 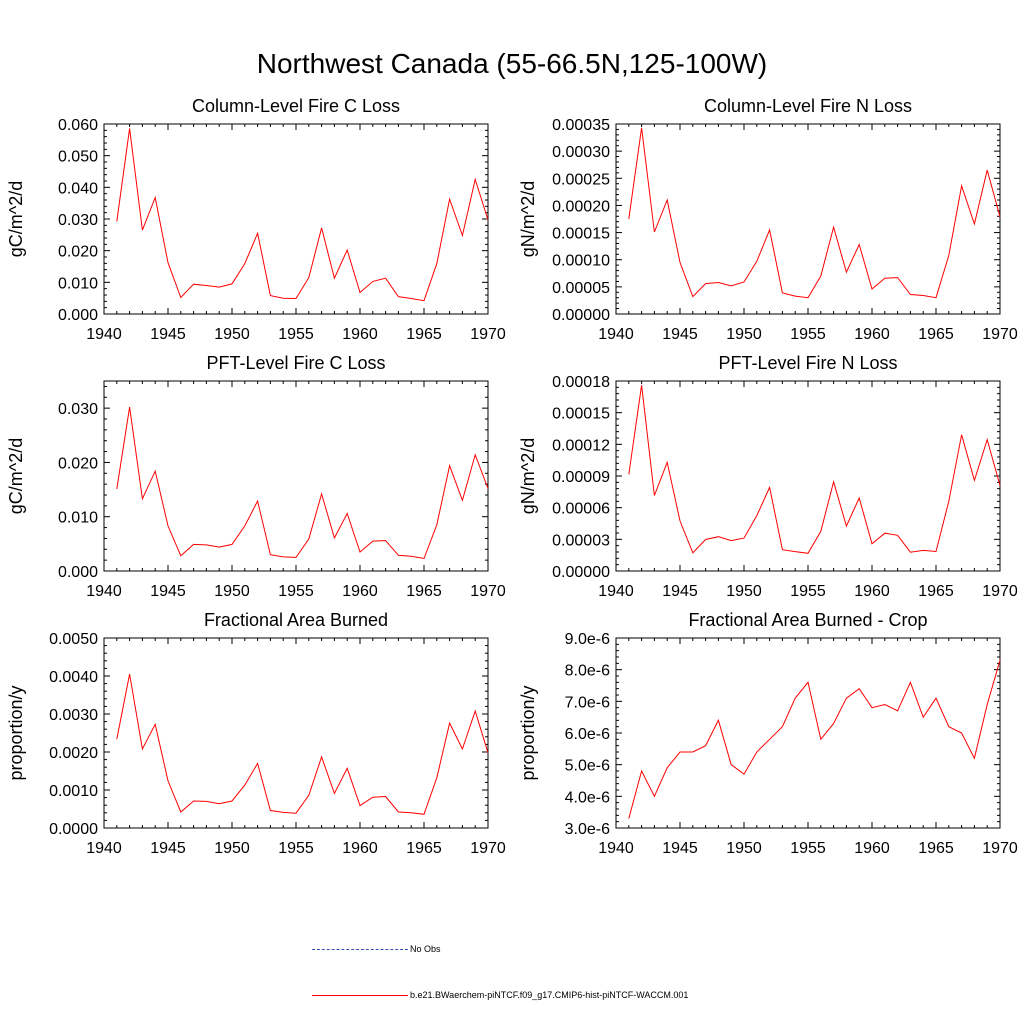 I want to click on panel-title: PFT-Level Fire N Loss, so click(x=807, y=363).